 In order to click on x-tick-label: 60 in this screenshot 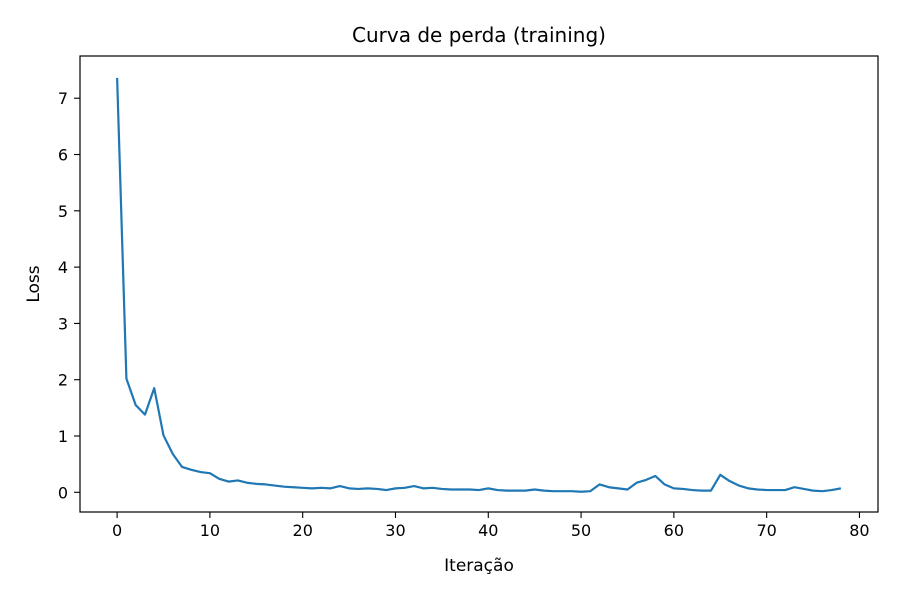, I will do `click(674, 530)`.